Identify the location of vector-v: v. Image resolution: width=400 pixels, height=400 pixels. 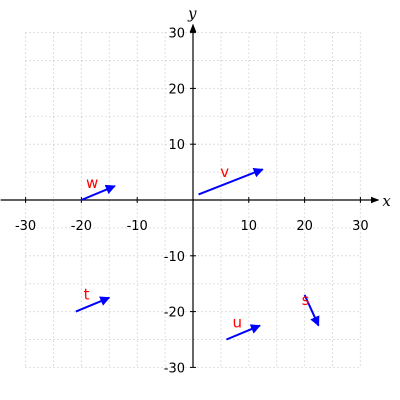
(231, 179).